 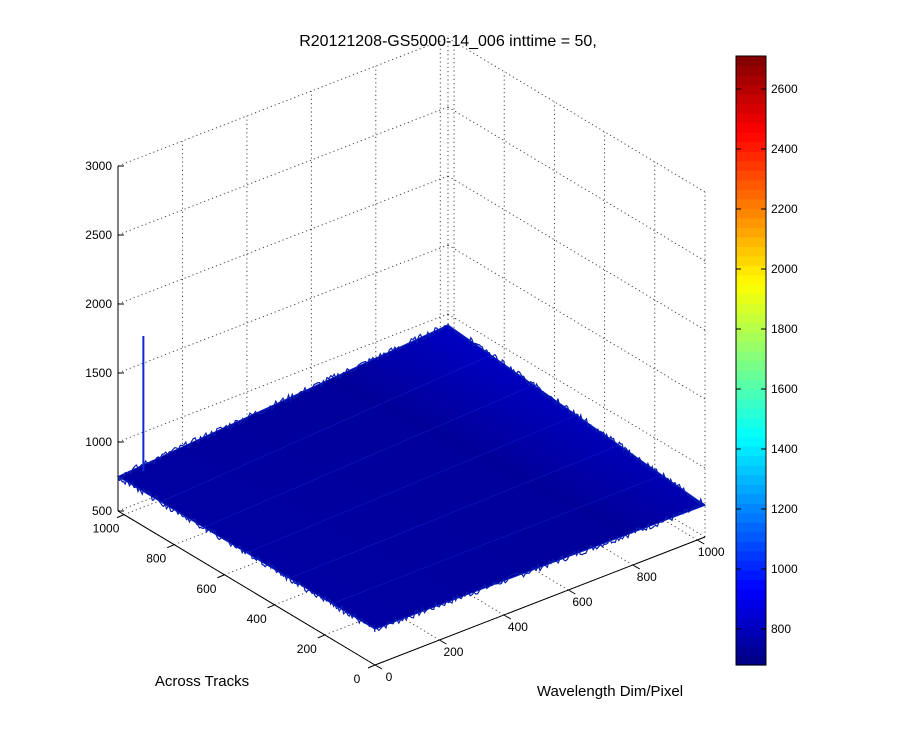 I want to click on z-tick-label: 1500, so click(x=98, y=373).